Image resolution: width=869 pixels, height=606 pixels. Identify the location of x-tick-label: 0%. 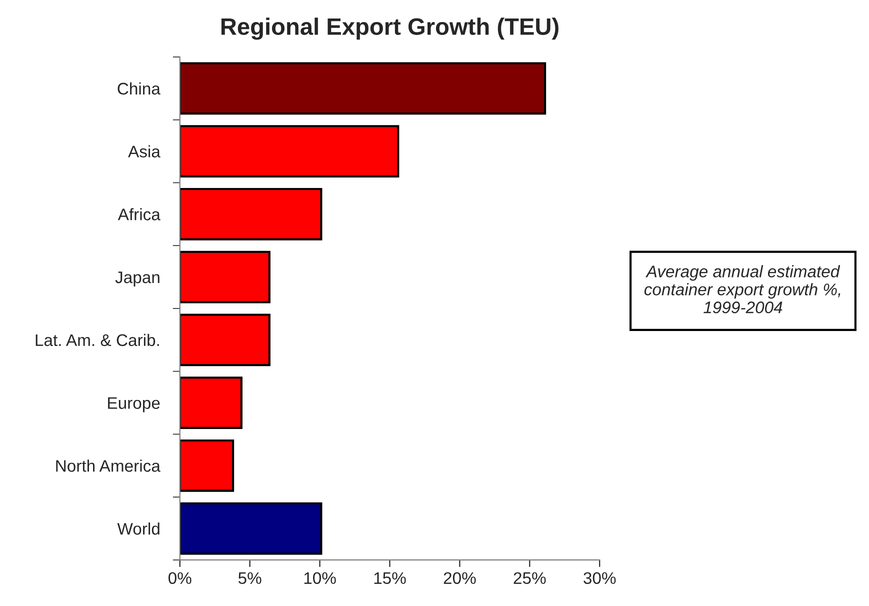
(180, 578).